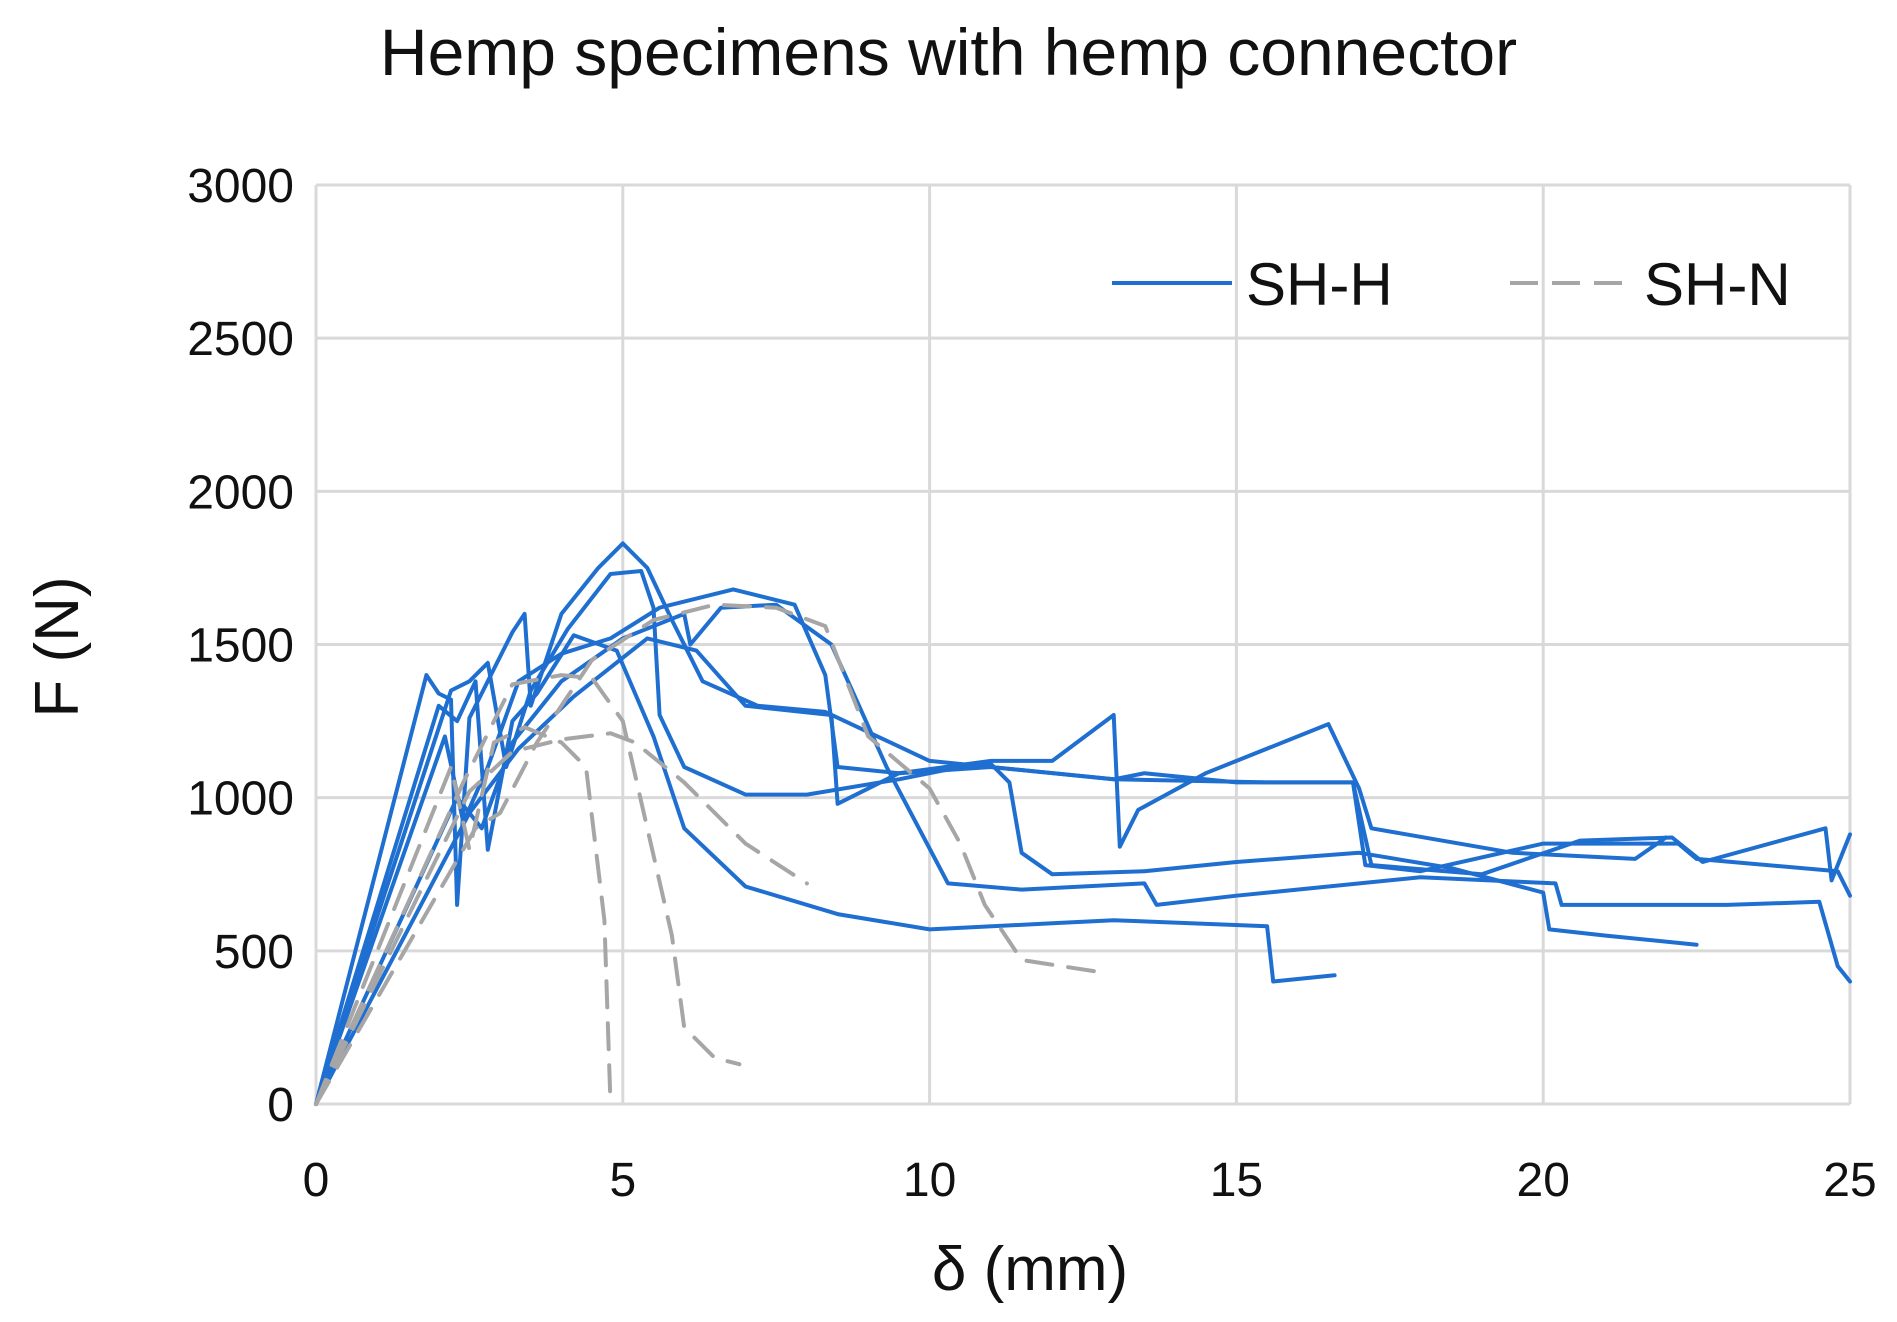 The height and width of the screenshot is (1322, 1897). Describe the element at coordinates (1717, 284) in the screenshot. I see `legend-label-sh-n: SH-N` at that location.